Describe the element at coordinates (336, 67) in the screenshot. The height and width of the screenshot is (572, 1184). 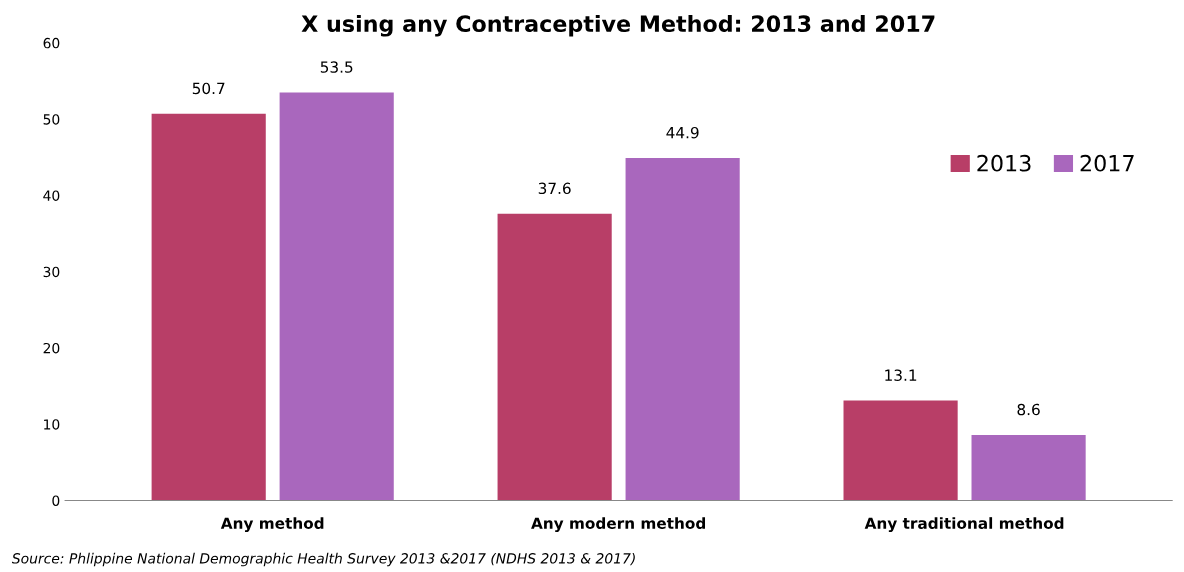
I see `data-label: 53.5` at that location.